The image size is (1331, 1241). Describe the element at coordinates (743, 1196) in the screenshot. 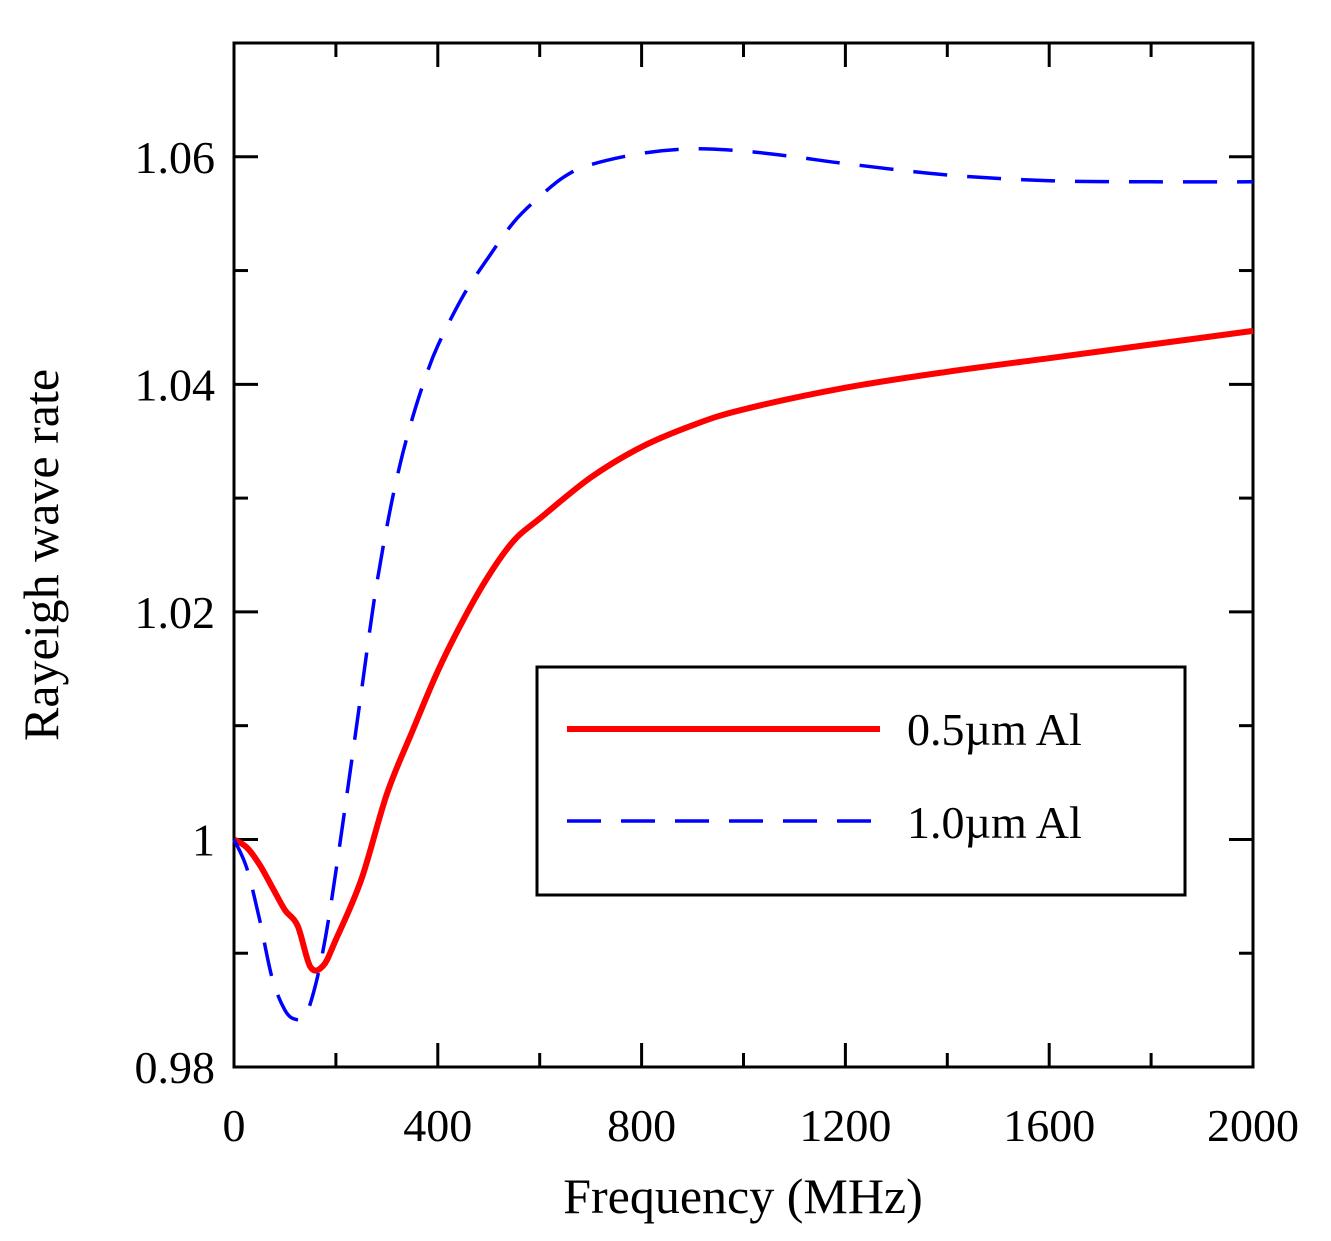

I see `x-axis-label: Frequency (MHz)` at that location.